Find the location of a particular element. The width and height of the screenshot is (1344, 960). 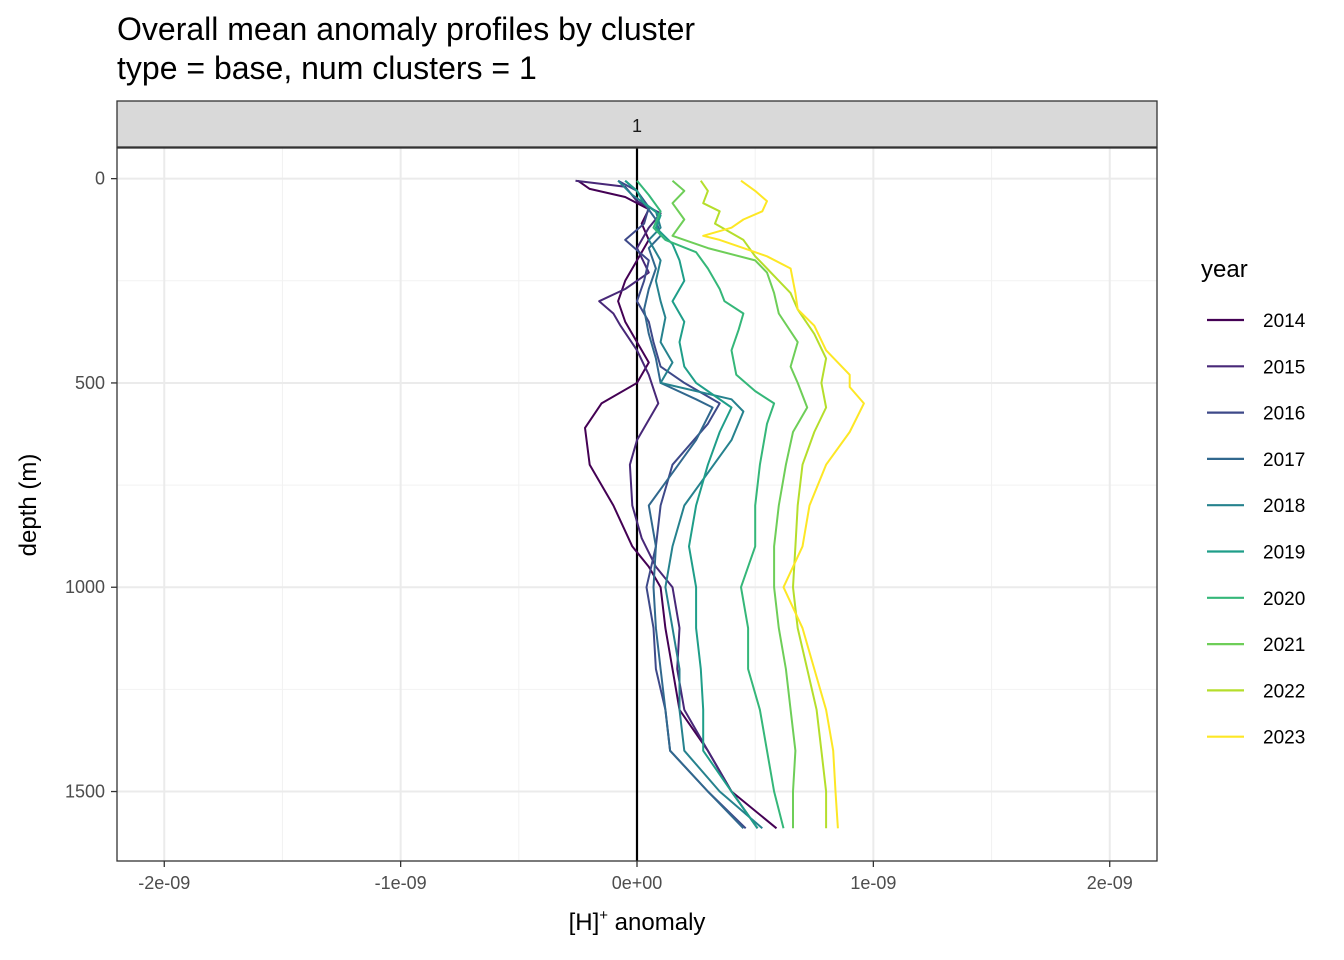

y-tick-label: 0 is located at coordinates (100, 179).